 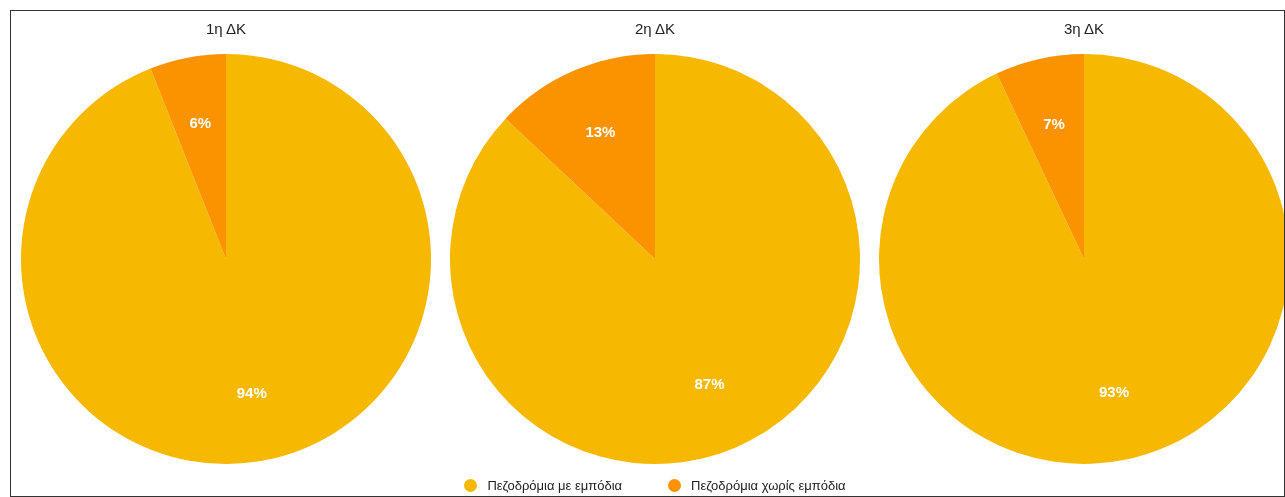 What do you see at coordinates (555, 485) in the screenshot?
I see `legend-label: Πεζοδρόμια με εμπόδια` at bounding box center [555, 485].